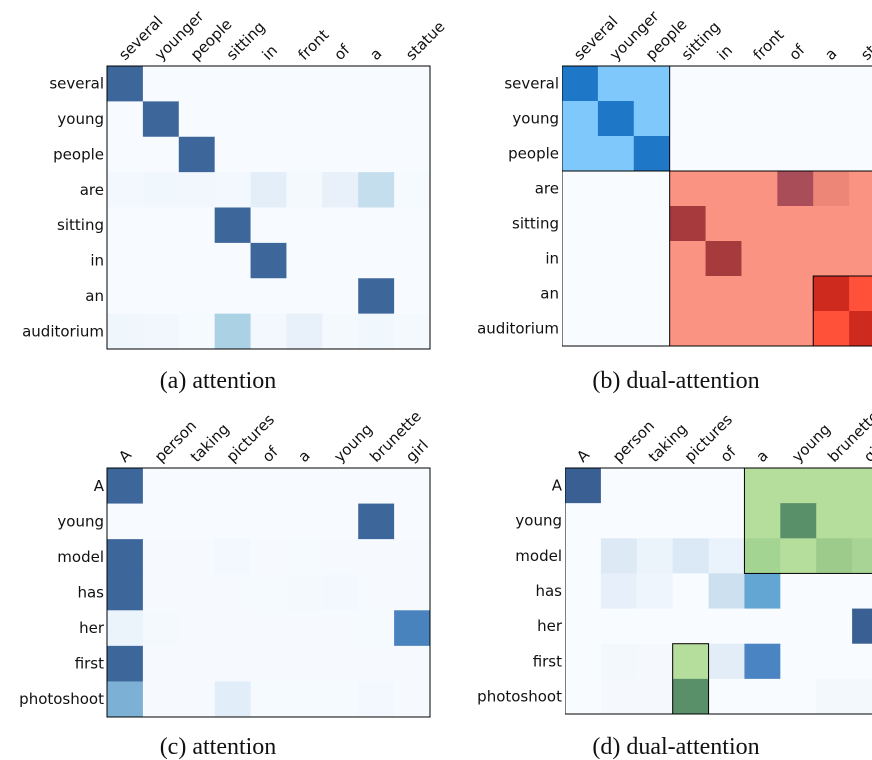  What do you see at coordinates (97, 261) in the screenshot?
I see `y-tick-label: in` at bounding box center [97, 261].